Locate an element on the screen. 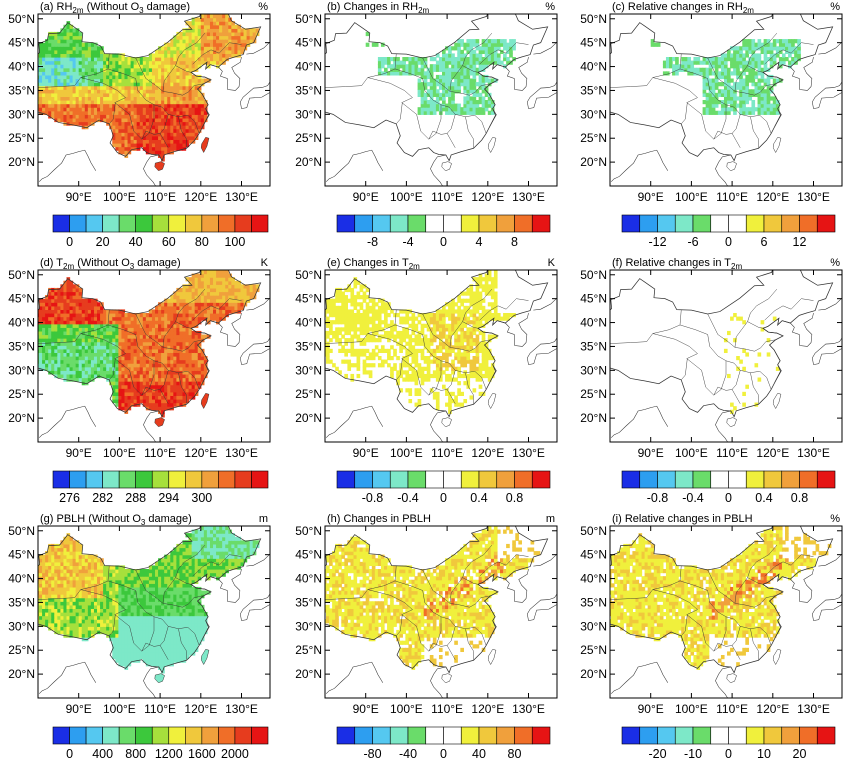 This screenshot has height=760, width=850. coastline is located at coordinates (216, 91).